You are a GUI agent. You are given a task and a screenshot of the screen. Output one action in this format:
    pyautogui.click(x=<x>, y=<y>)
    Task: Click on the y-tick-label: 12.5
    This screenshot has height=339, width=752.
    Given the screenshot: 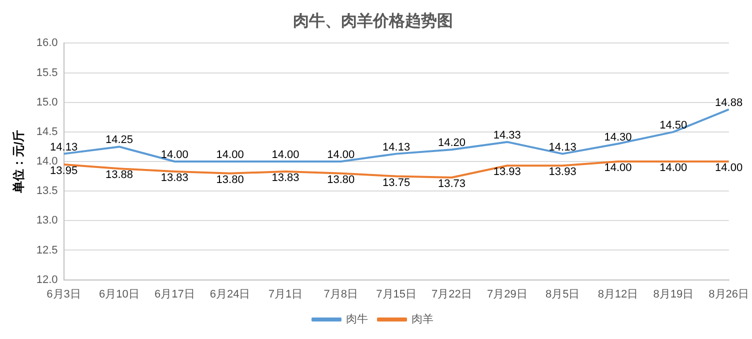 What is the action you would take?
    pyautogui.click(x=47, y=250)
    